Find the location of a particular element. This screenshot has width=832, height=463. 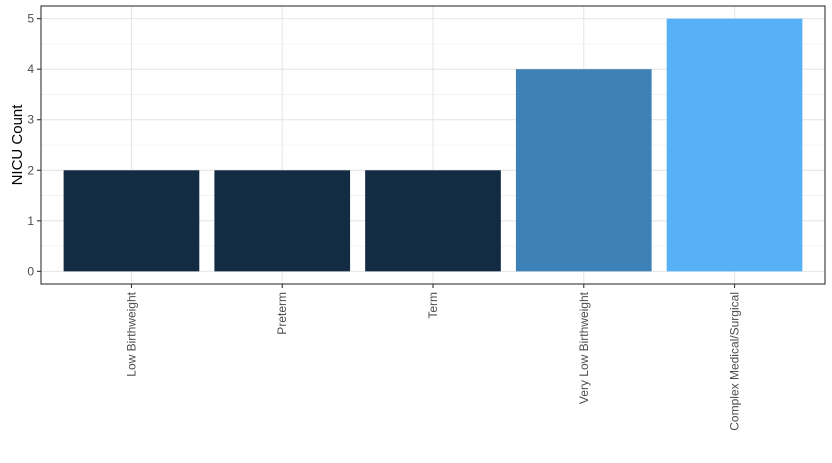

bar-complex-medical-surgical is located at coordinates (734, 145).